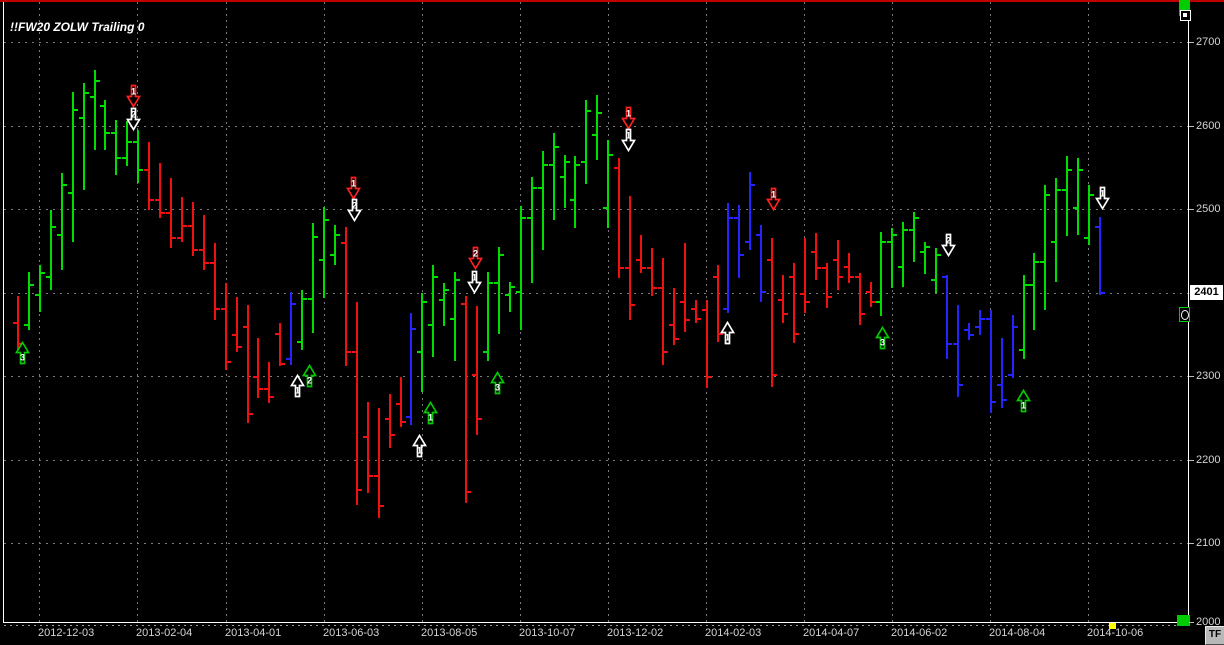 This screenshot has width=1224, height=645. What do you see at coordinates (1184, 8) in the screenshot?
I see `object-anchor-marker` at bounding box center [1184, 8].